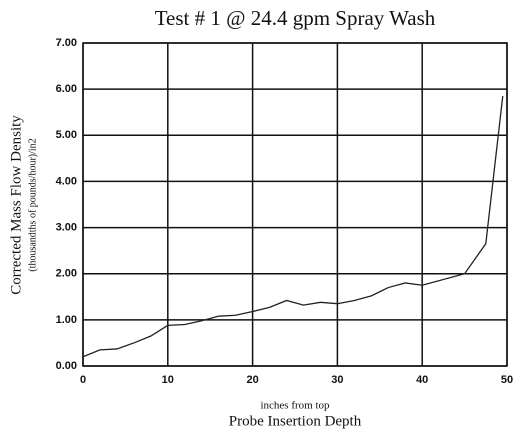 Image resolution: width=513 pixels, height=432 pixels. Describe the element at coordinates (422, 380) in the screenshot. I see `x-tick-label: 40` at that location.